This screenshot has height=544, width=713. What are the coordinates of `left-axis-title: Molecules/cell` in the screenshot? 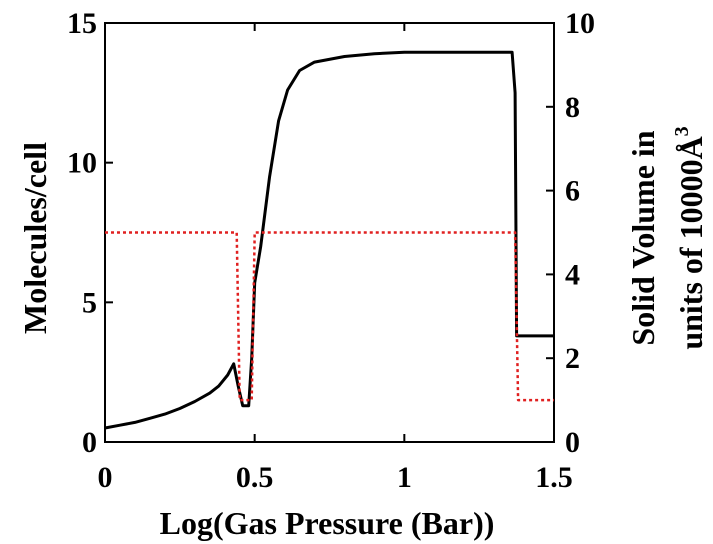 It's located at (35, 238).